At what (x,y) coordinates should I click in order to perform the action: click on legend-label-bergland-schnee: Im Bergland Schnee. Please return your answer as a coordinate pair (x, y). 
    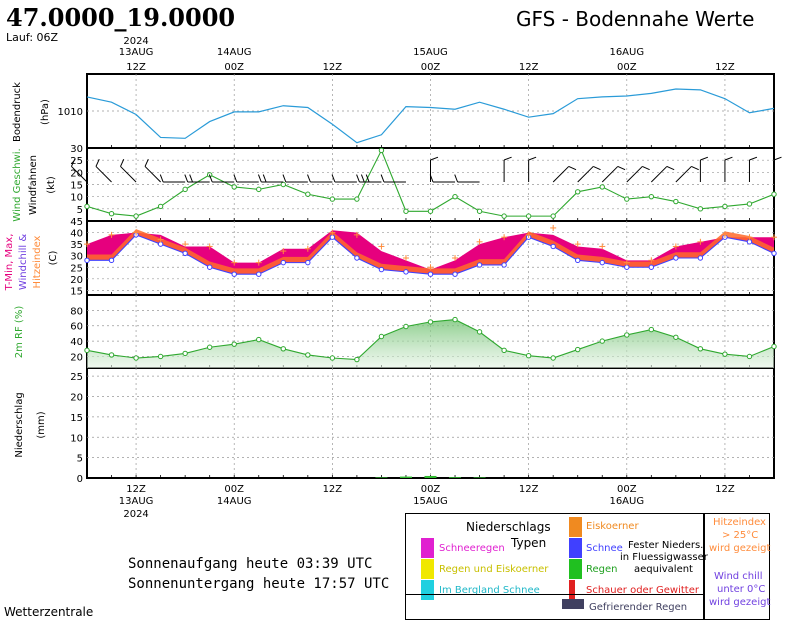
    Looking at the image, I should click on (489, 590).